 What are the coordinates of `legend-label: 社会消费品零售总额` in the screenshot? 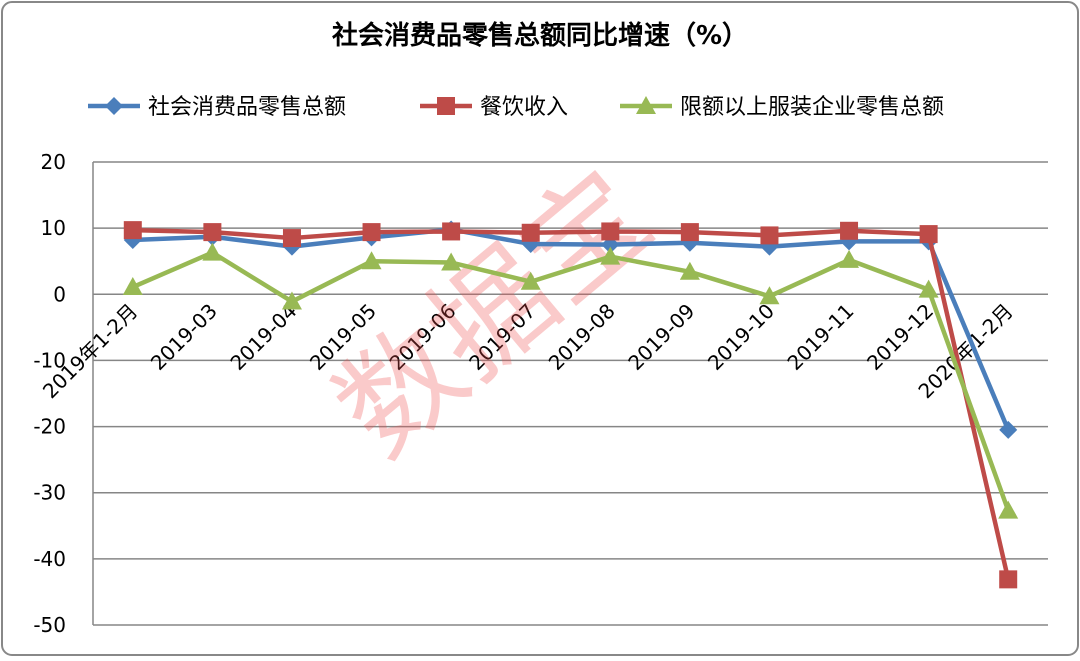 It's located at (247, 107).